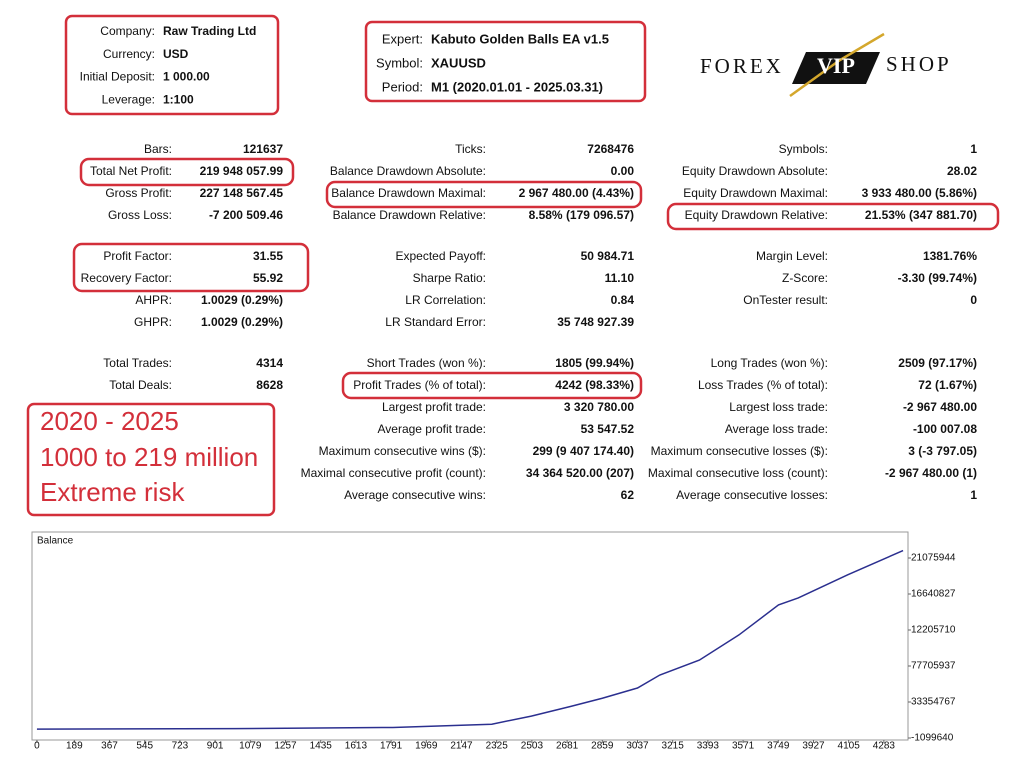  What do you see at coordinates (932, 738) in the screenshot?
I see `y-tick-label: -1099640` at bounding box center [932, 738].